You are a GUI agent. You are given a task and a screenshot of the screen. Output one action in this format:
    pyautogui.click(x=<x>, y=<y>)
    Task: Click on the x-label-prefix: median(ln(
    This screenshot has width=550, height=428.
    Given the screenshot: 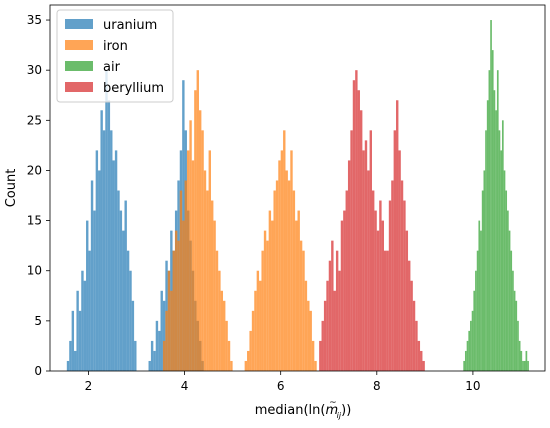 What is the action you would take?
    pyautogui.click(x=290, y=410)
    